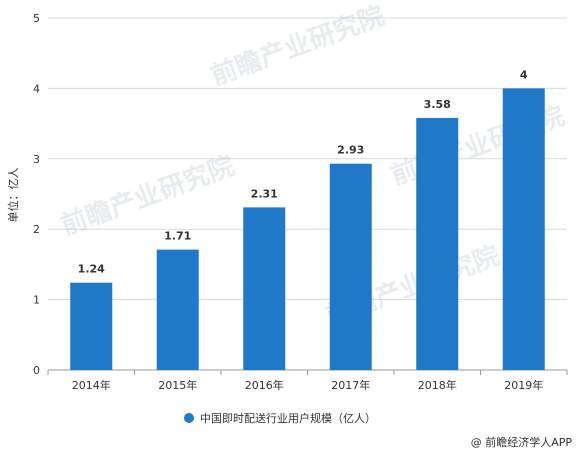  I want to click on y-tick-label: 5, so click(36, 18).